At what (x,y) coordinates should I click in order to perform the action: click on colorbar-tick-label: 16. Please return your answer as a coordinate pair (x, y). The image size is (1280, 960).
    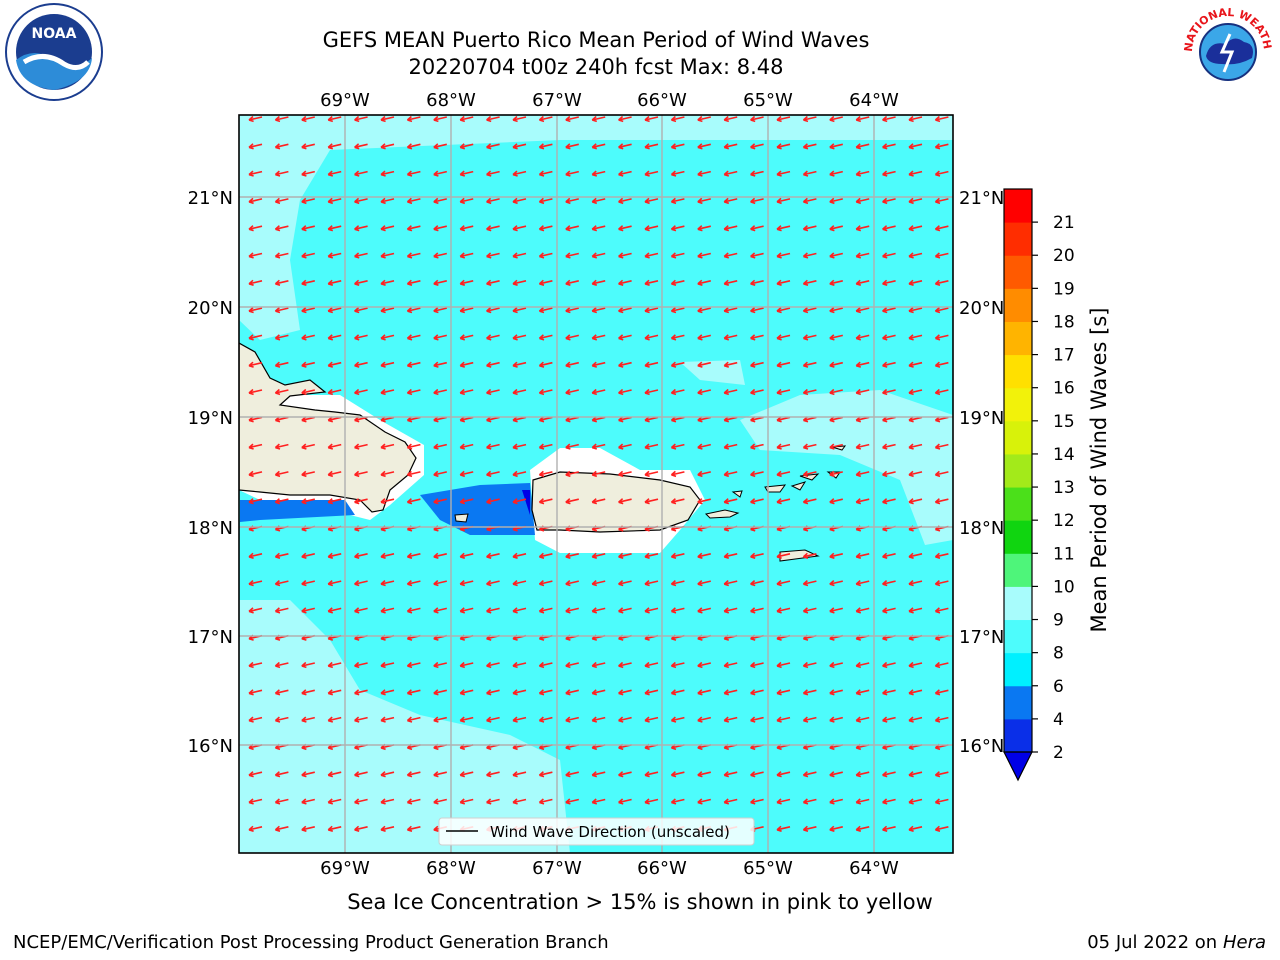
    Looking at the image, I should click on (1064, 389).